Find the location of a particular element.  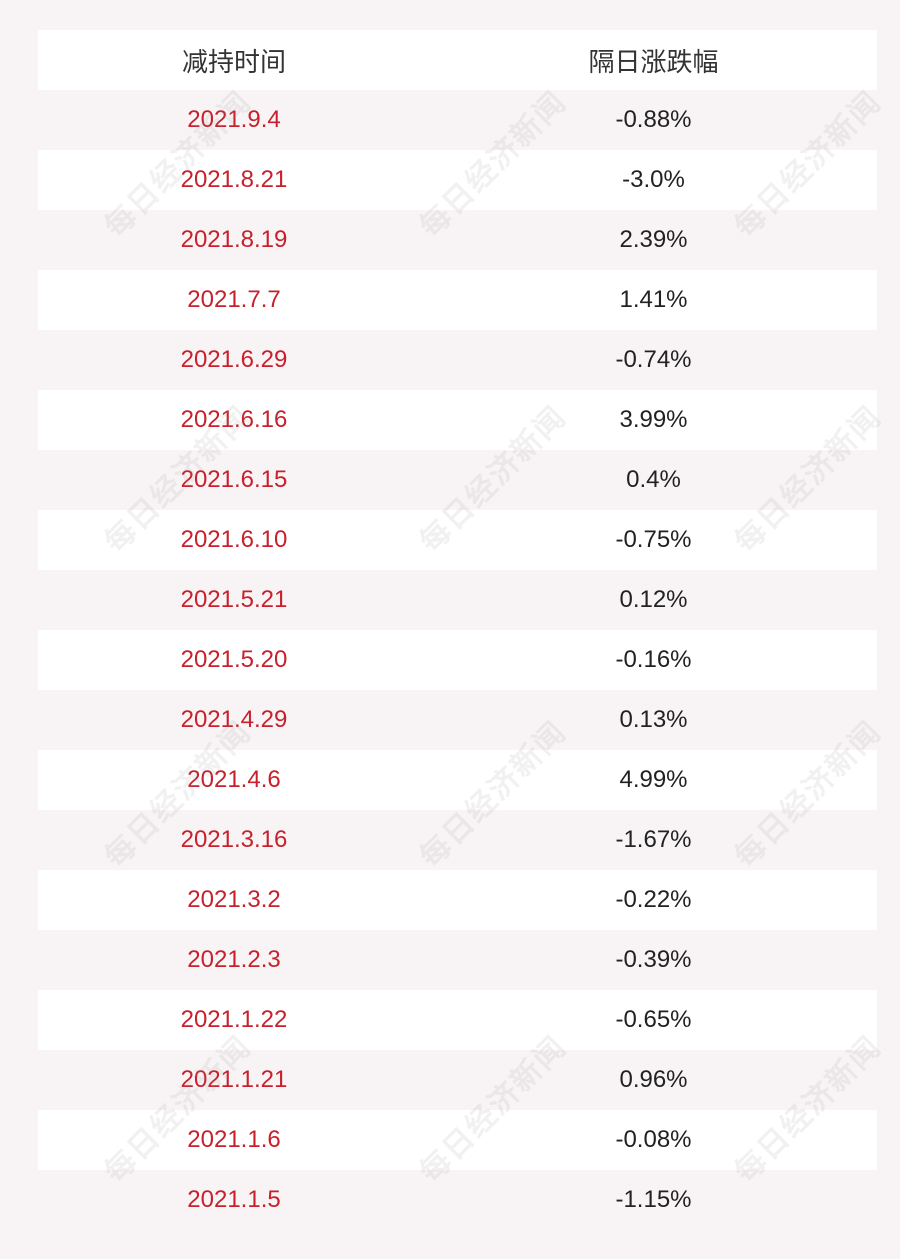

reduction-date: 2021.4.6 is located at coordinates (234, 779).